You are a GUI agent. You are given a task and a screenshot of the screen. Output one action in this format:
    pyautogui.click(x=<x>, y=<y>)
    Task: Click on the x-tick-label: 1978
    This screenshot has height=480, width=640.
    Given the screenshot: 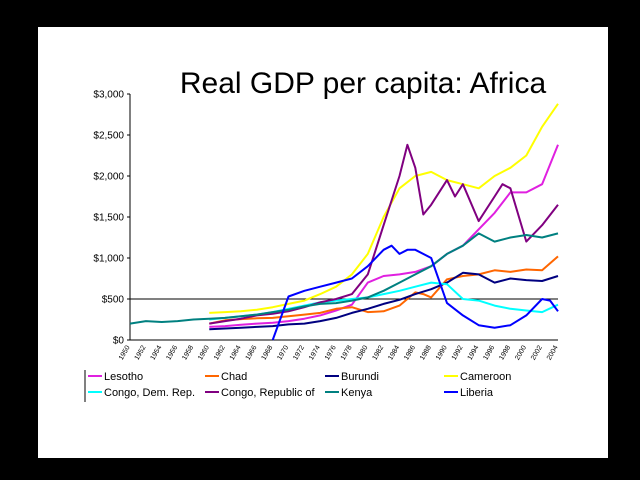 What is the action you would take?
    pyautogui.click(x=347, y=352)
    